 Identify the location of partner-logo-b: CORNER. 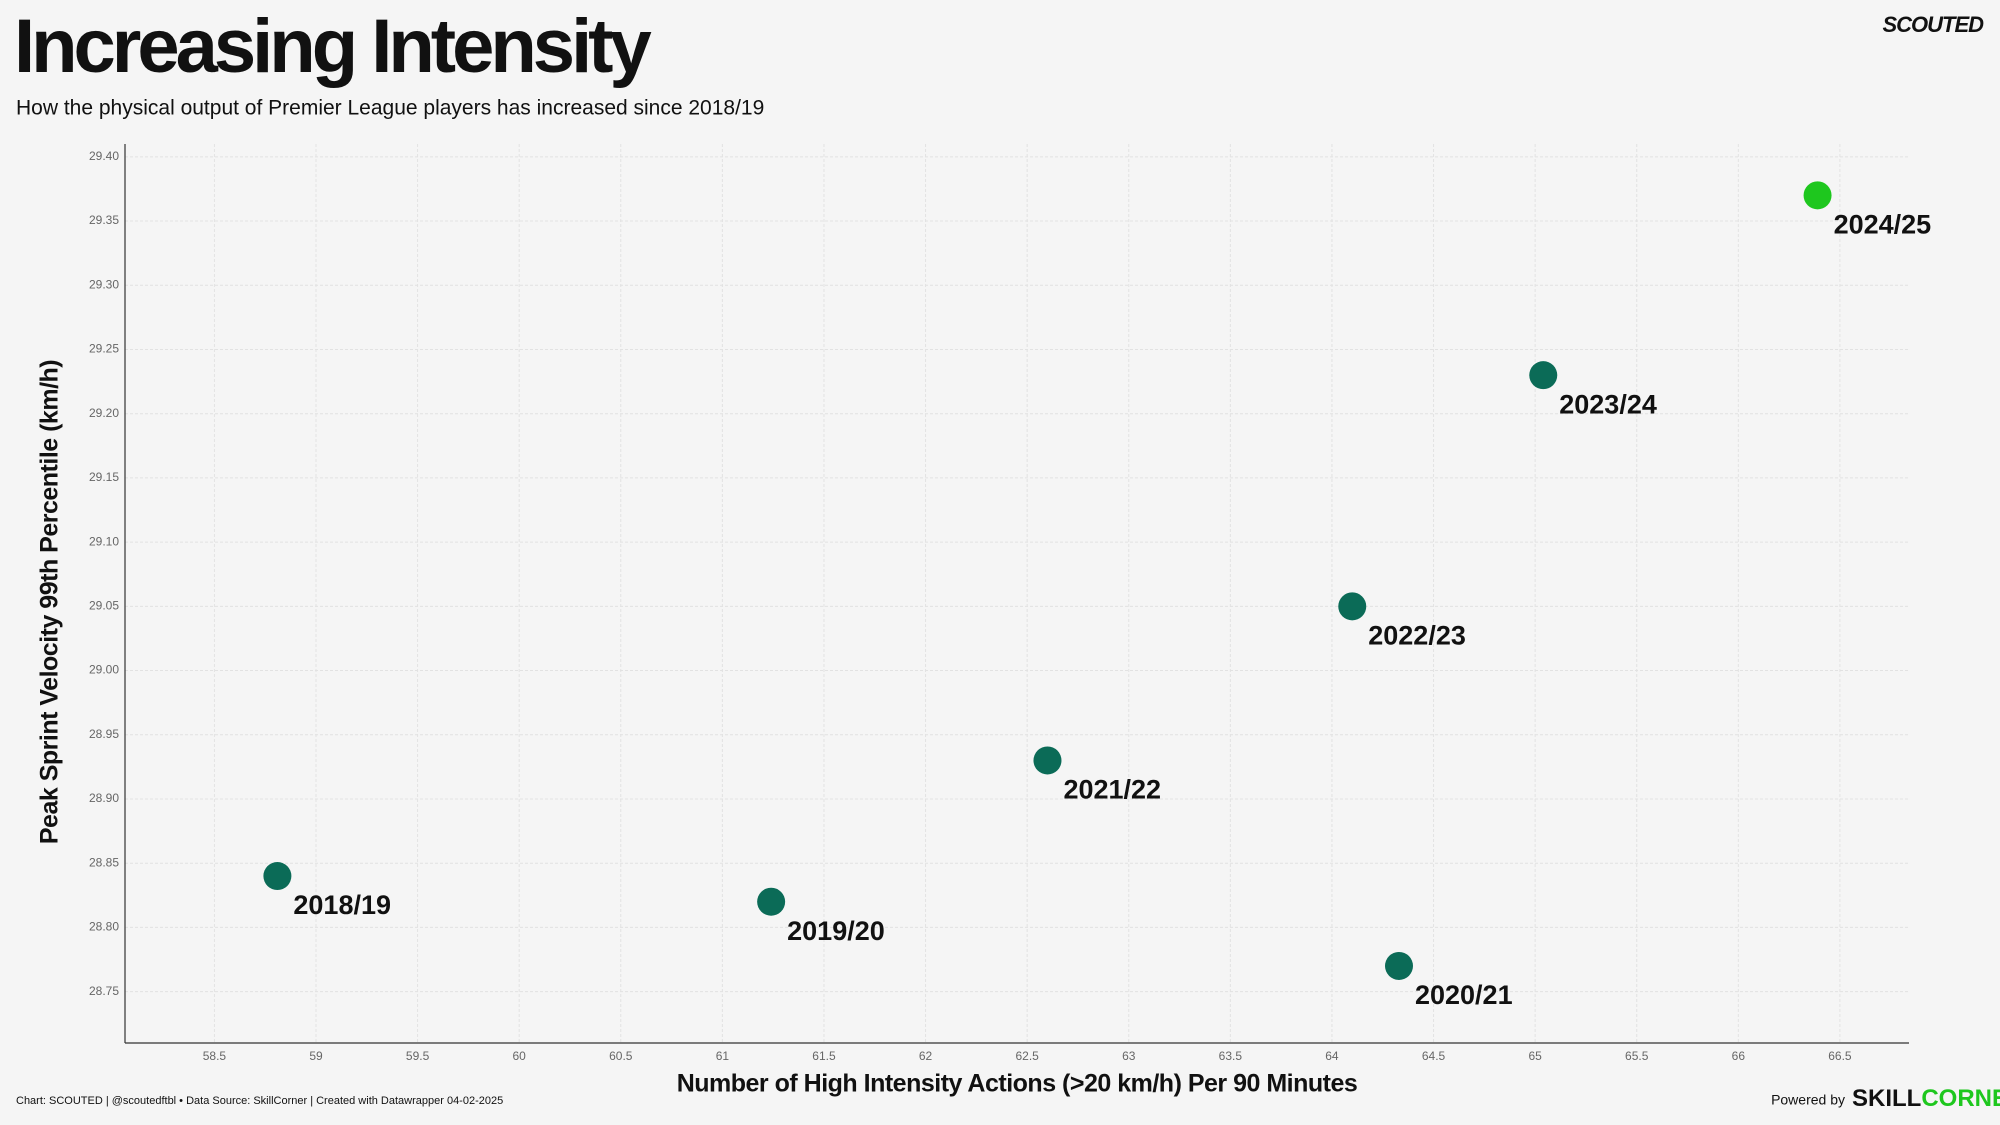
(1960, 1098).